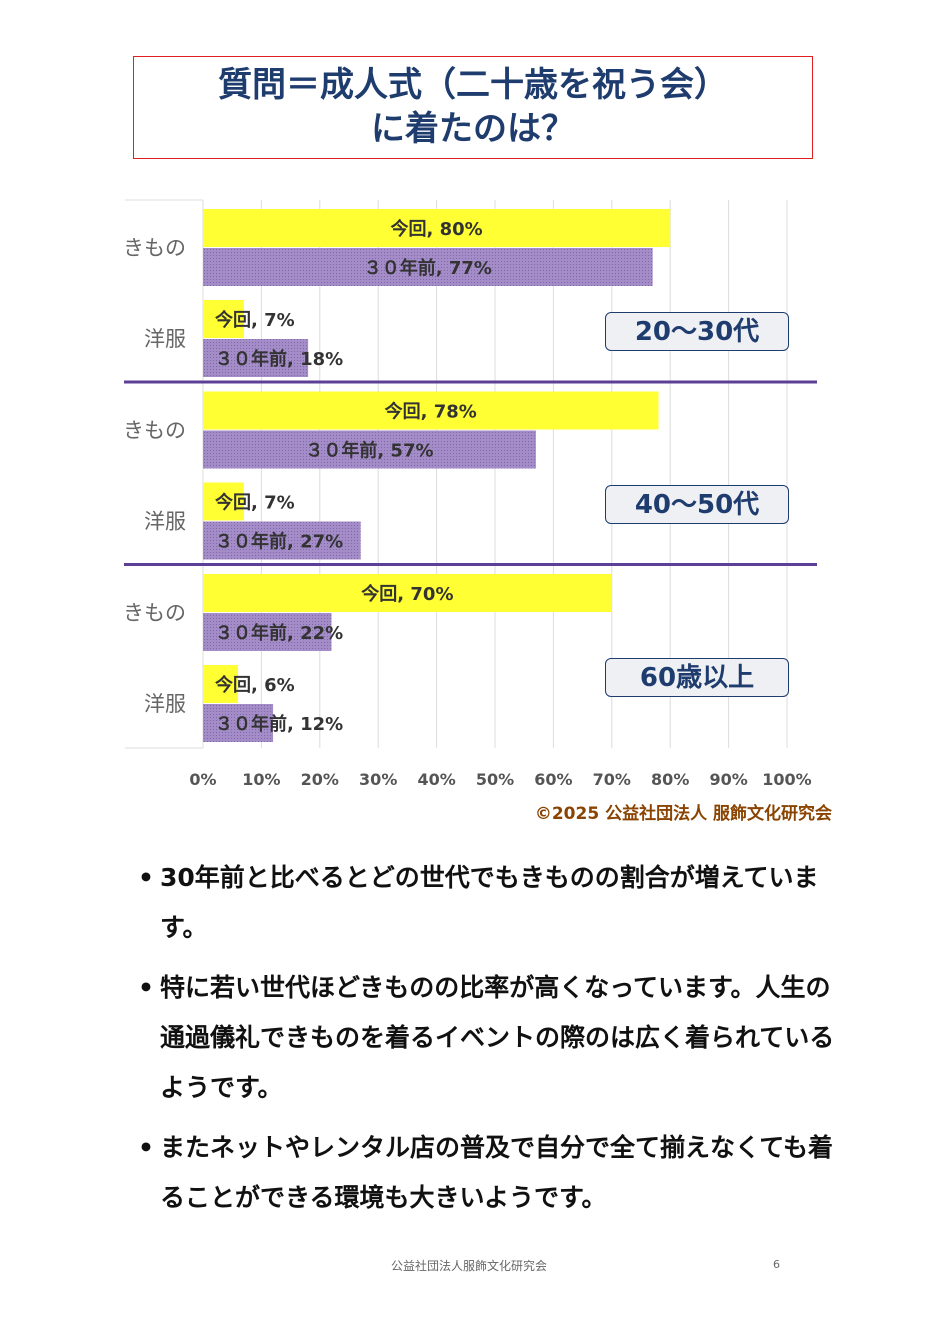 The image size is (938, 1326). Describe the element at coordinates (255, 685) in the screenshot. I see `data-label: 今回, 6%` at that location.